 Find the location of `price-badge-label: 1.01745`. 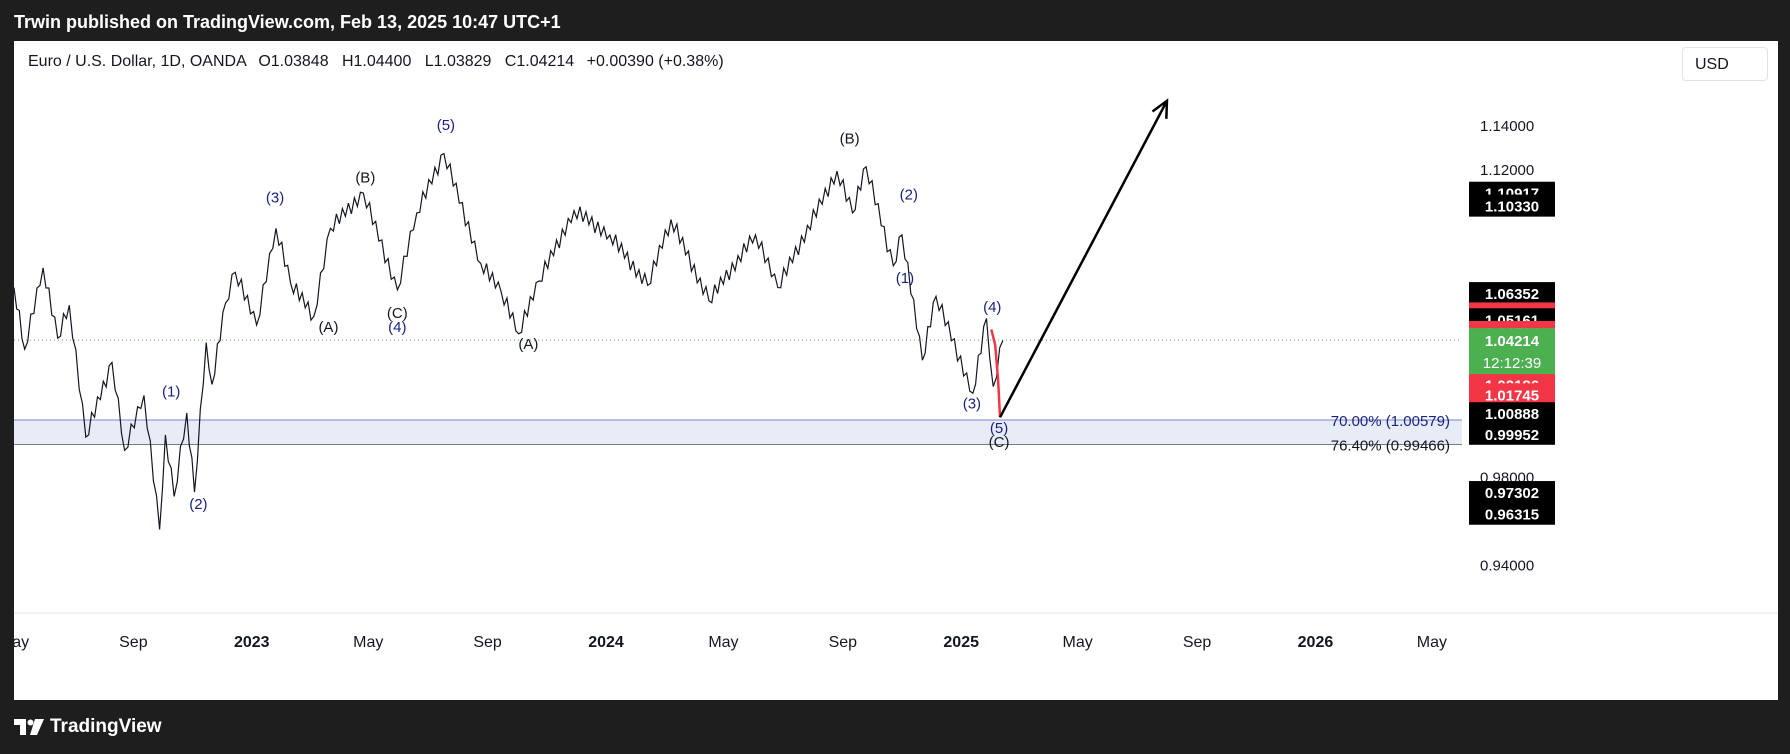

price-badge-label: 1.01745 is located at coordinates (1512, 395).